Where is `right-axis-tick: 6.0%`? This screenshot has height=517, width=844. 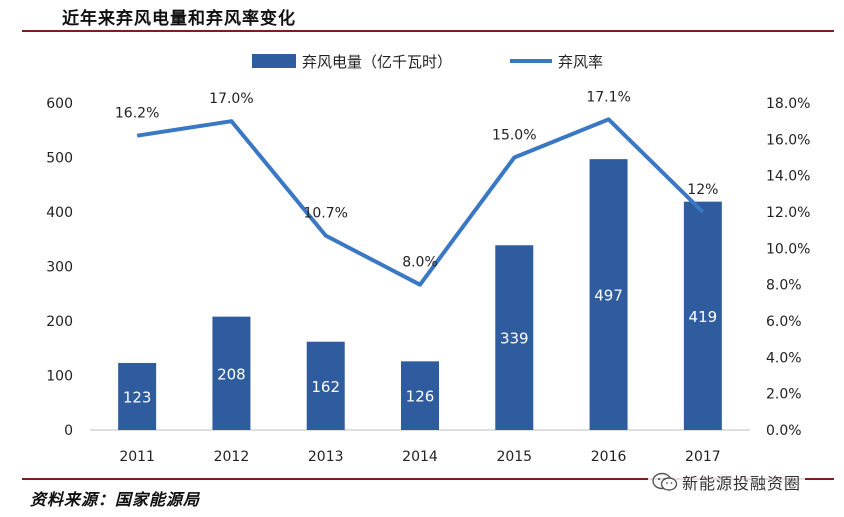 right-axis-tick: 6.0% is located at coordinates (784, 322).